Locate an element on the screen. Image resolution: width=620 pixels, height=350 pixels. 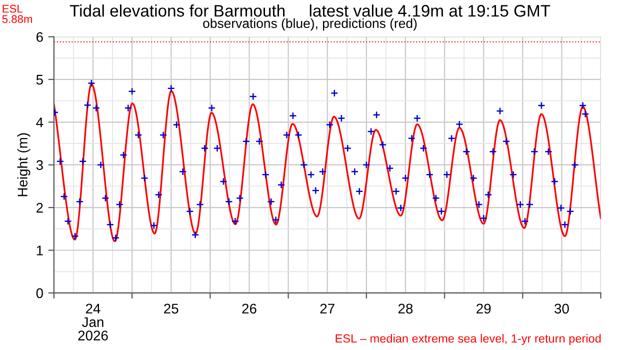
y-tick-label: 0 is located at coordinates (39, 293).